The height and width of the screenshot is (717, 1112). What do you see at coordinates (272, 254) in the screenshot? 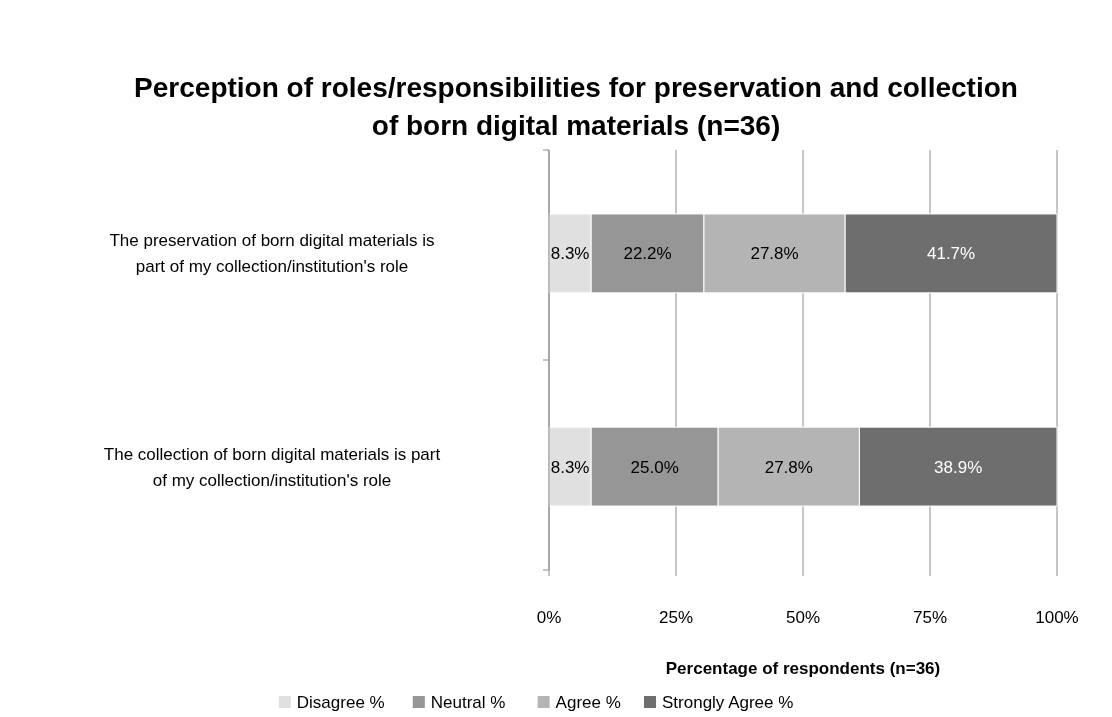
I see `y-tick-label: The preservation of born digital materials is part of my collection/institution's role` at bounding box center [272, 254].